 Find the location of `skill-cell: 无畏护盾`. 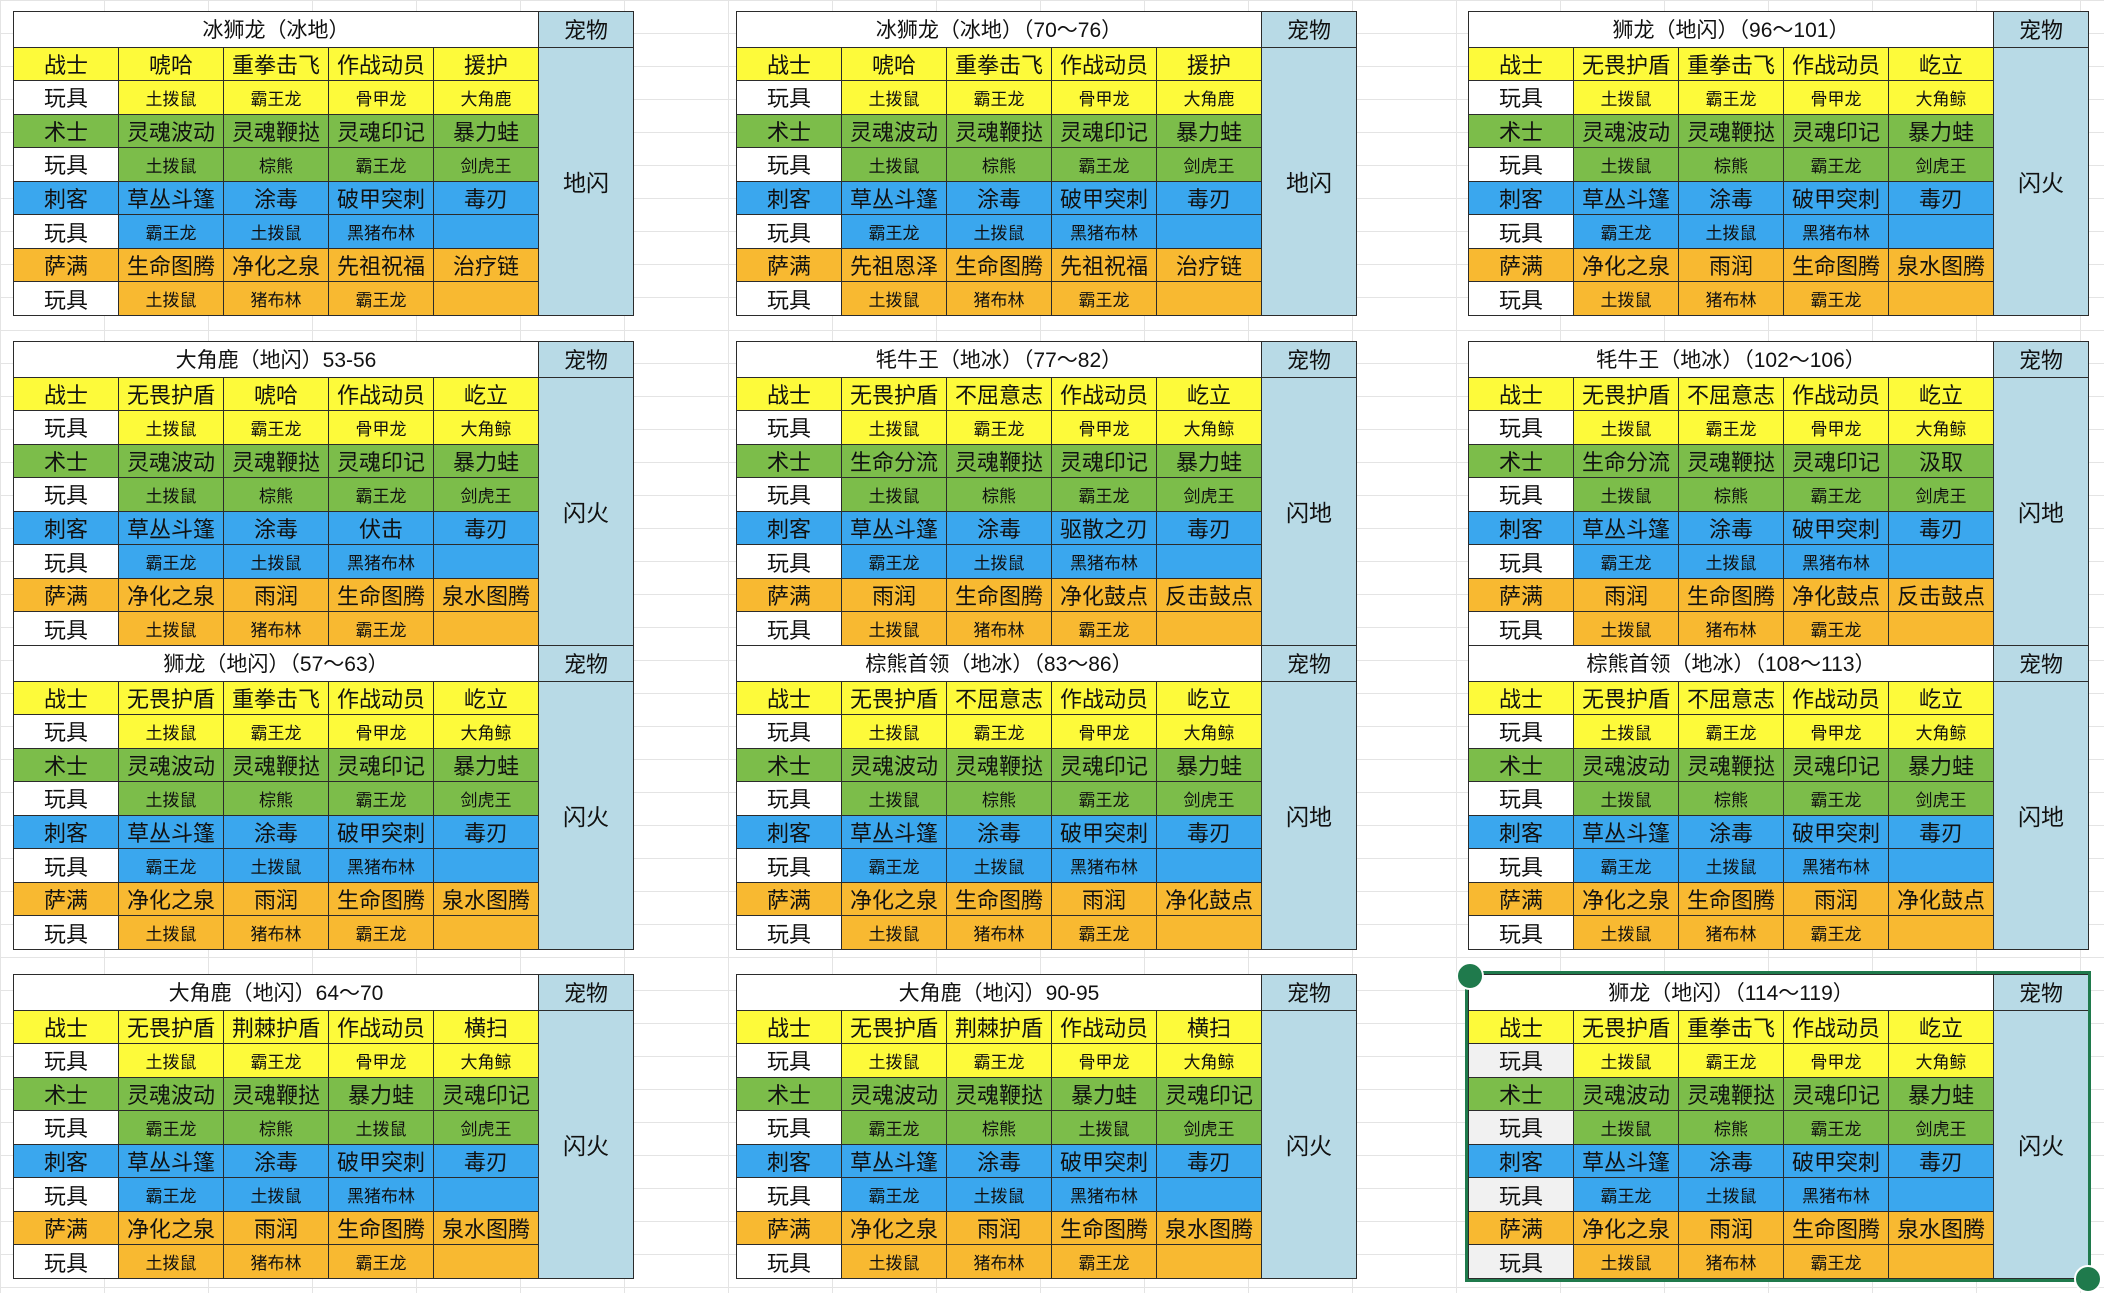

skill-cell: 无畏护盾 is located at coordinates (171, 1027).